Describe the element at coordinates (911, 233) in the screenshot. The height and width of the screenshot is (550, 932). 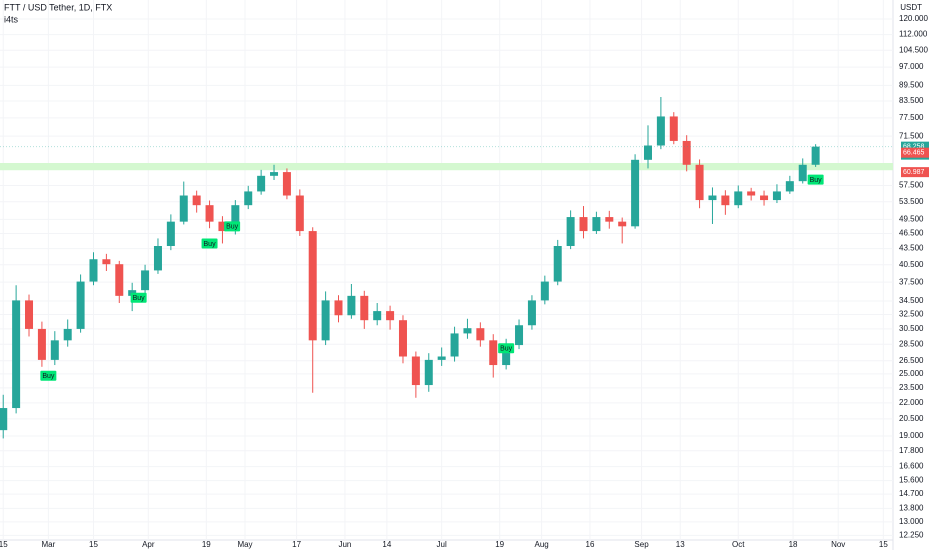
I see `y-tick-label: 46.500` at that location.